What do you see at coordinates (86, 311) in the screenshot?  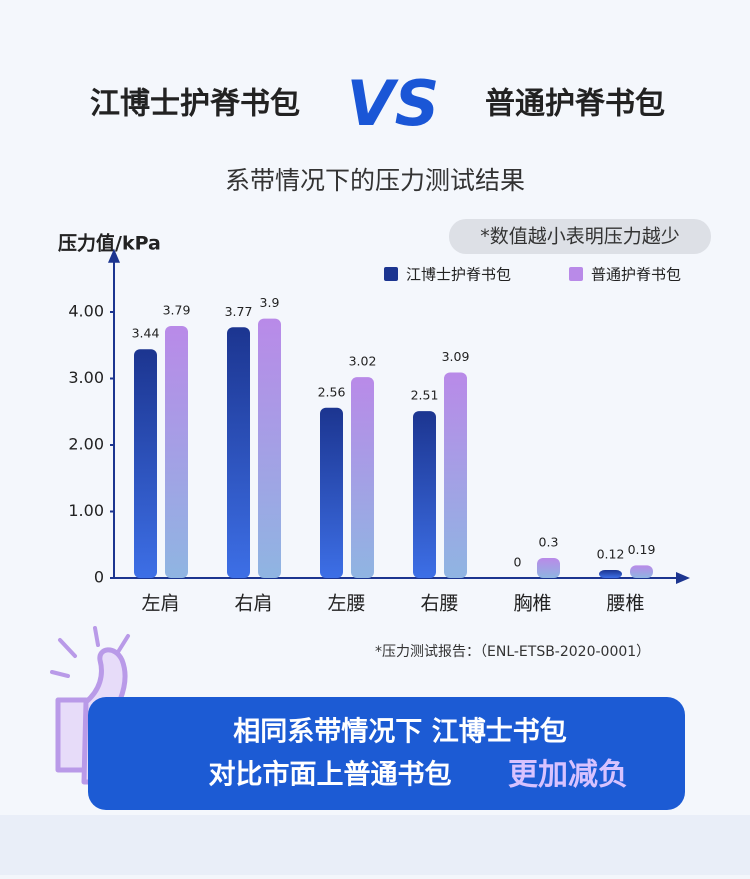 I see `y-tick-label: 4.00` at bounding box center [86, 311].